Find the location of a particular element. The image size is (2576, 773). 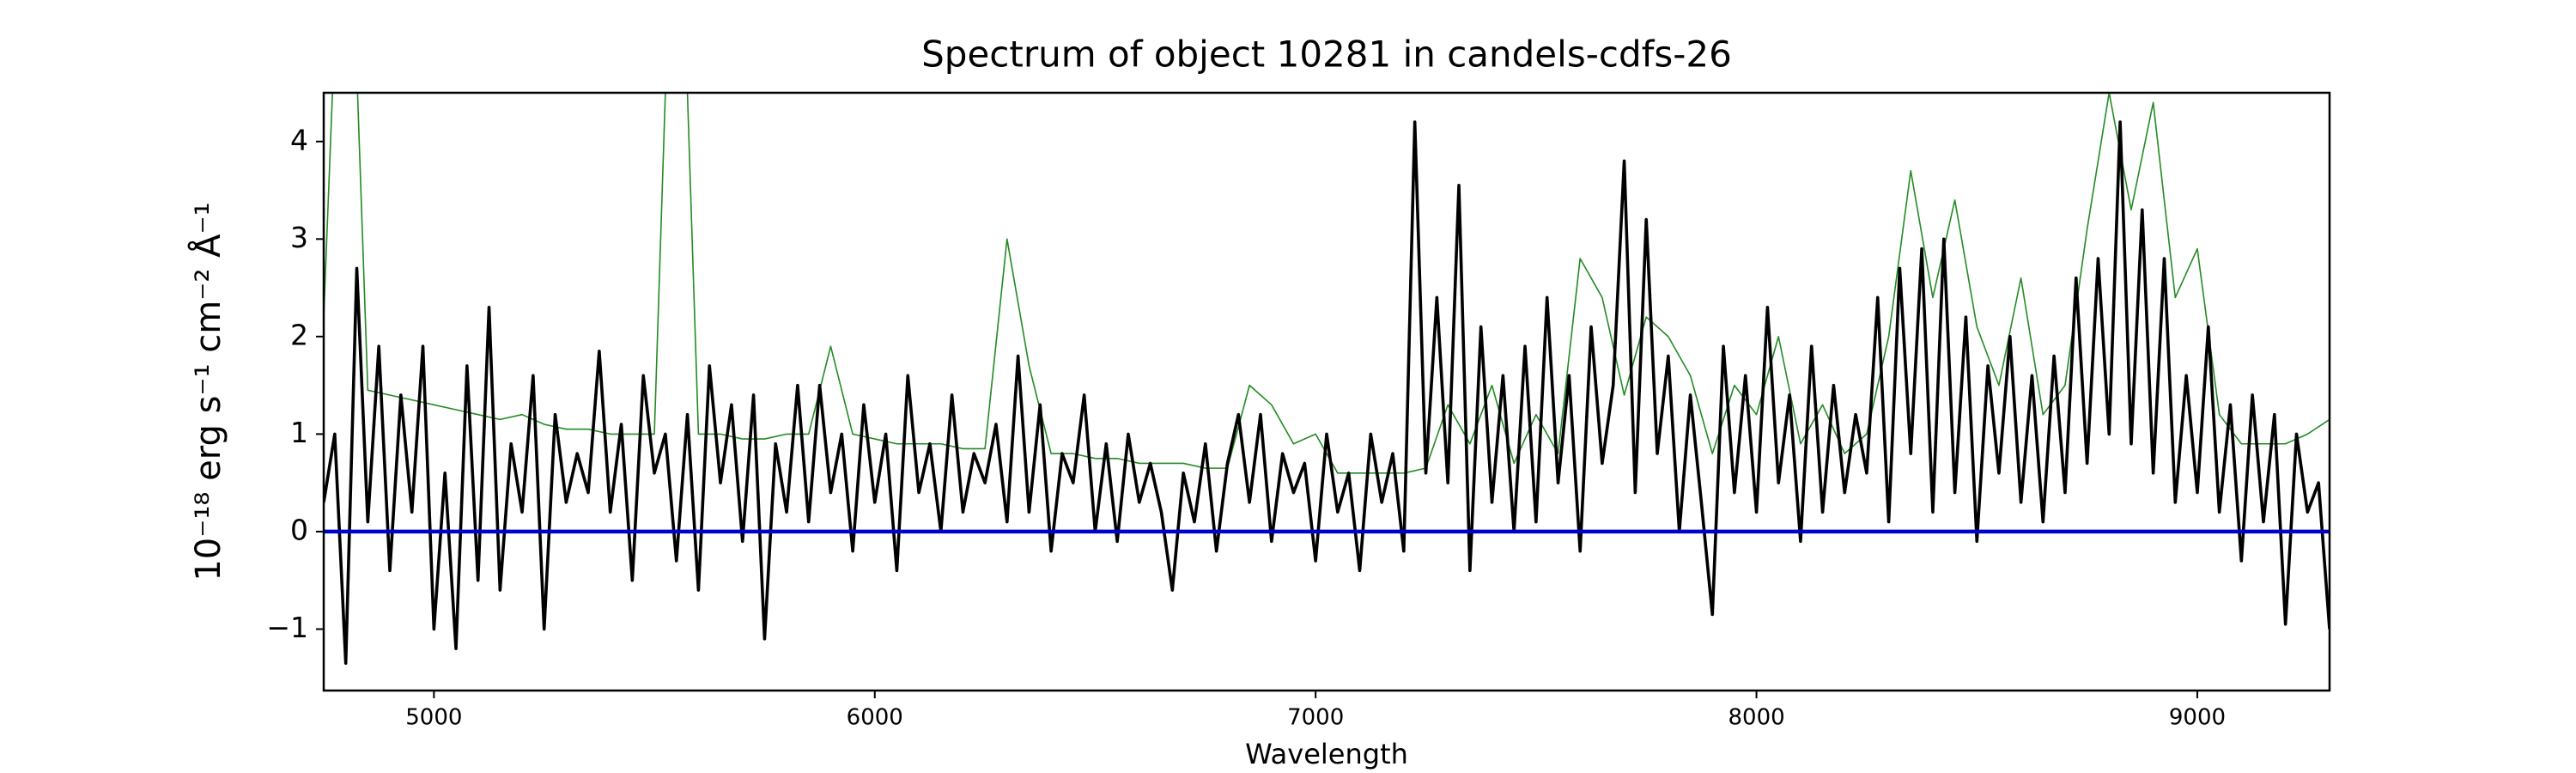

y-tick-label: 0 is located at coordinates (299, 529).